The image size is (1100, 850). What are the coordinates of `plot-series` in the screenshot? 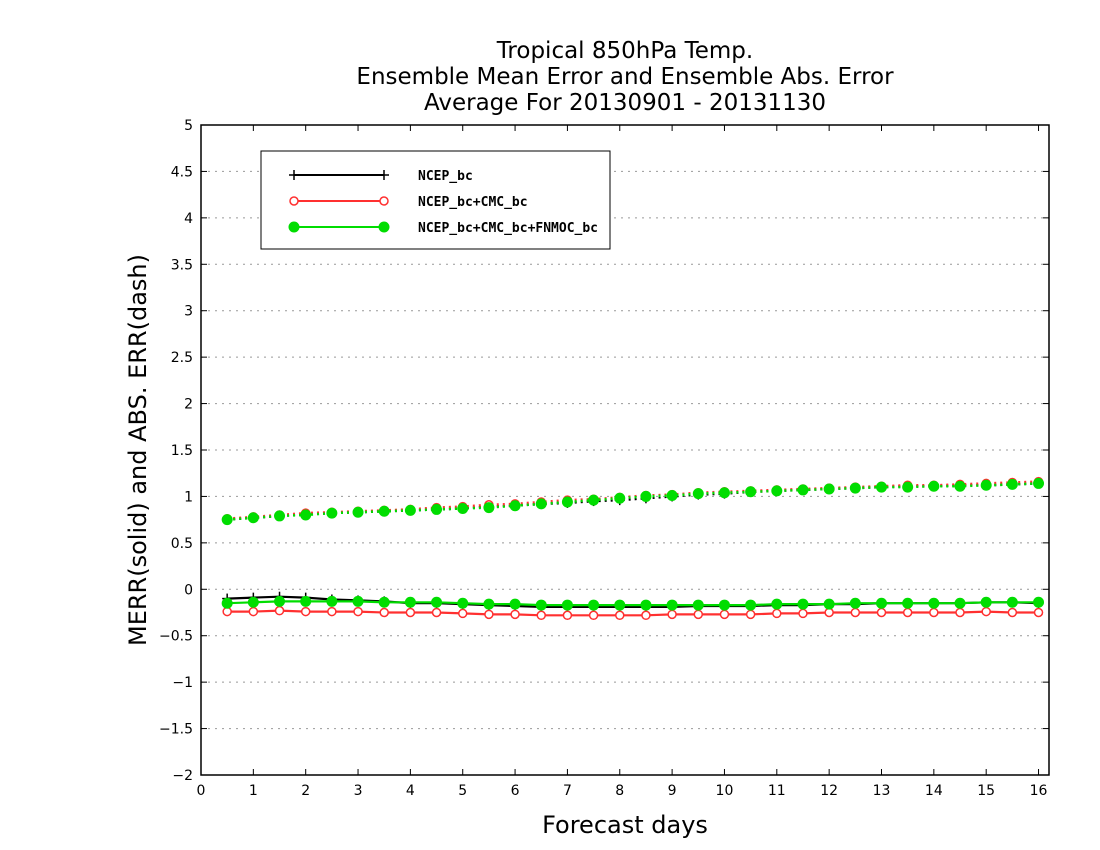 It's located at (633, 548).